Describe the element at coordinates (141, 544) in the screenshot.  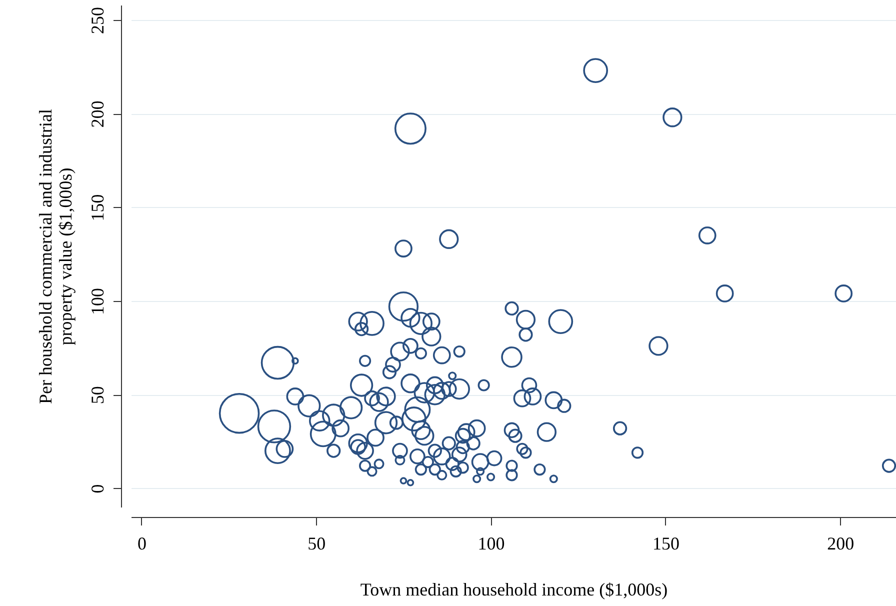
I see `x-tick-label: 0` at that location.